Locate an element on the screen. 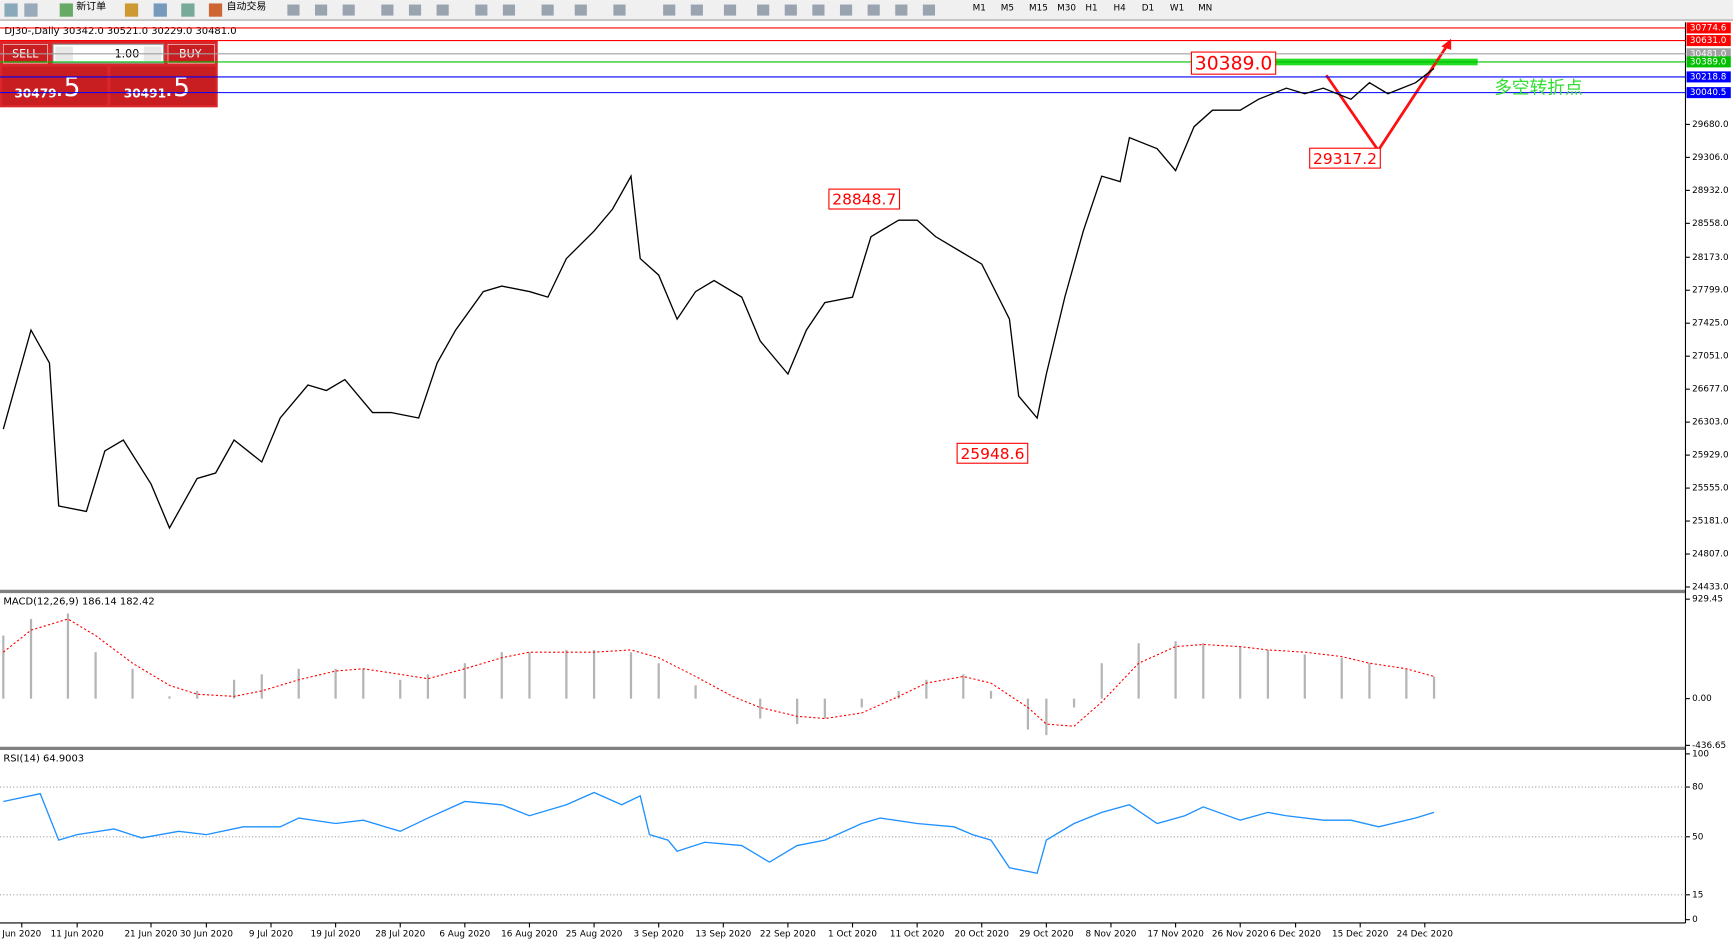  auto-trading-button: 自动交易 is located at coordinates (247, 6).